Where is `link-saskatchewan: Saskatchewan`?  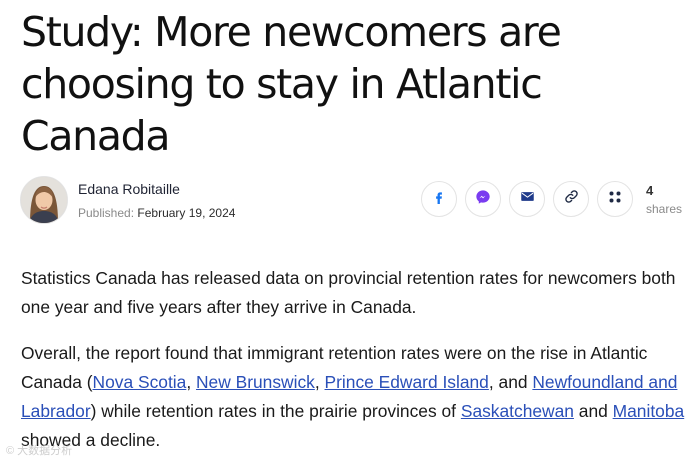 link-saskatchewan: Saskatchewan is located at coordinates (517, 411).